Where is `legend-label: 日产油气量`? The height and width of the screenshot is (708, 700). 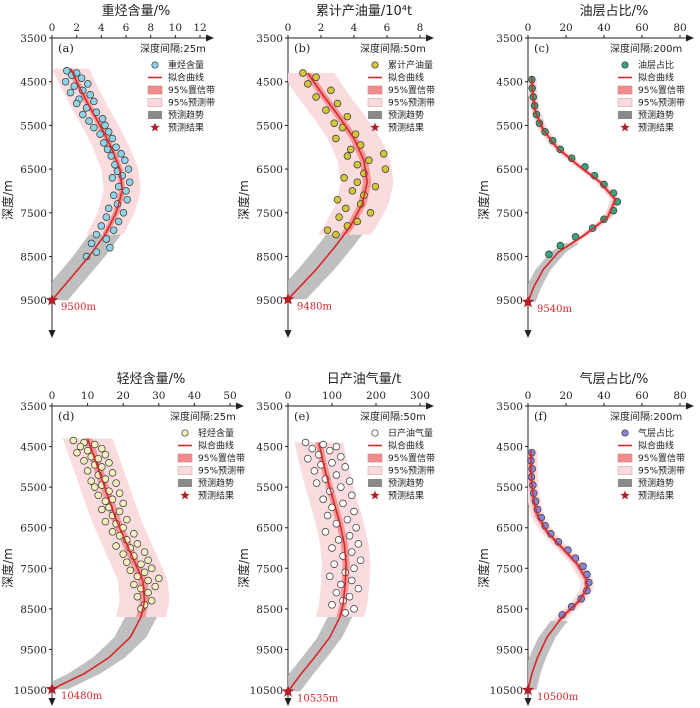 legend-label: 日产油气量 is located at coordinates (410, 433).